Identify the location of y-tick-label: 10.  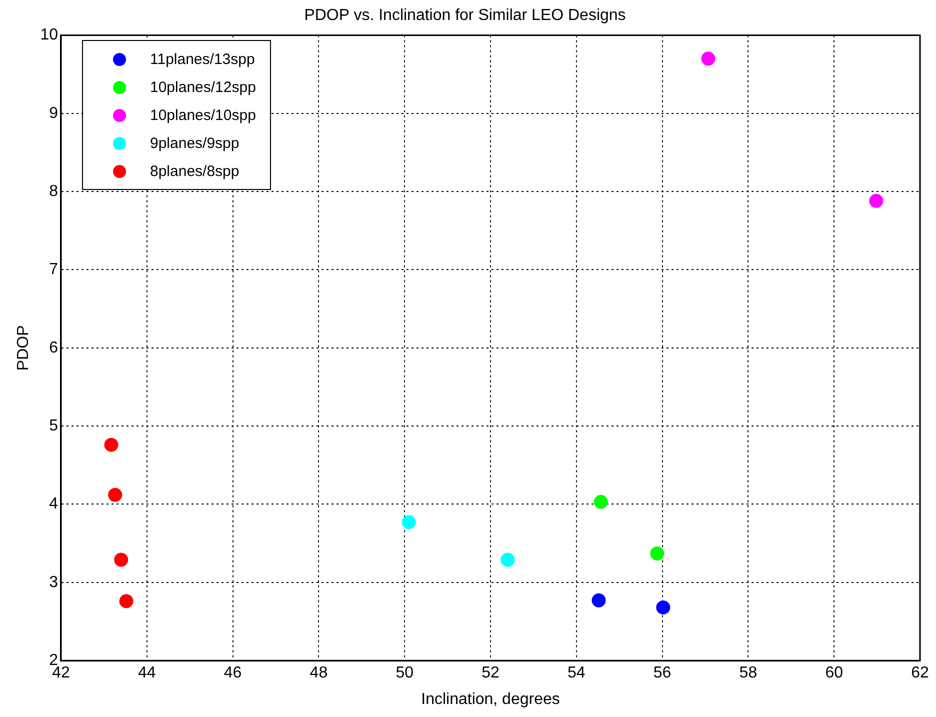
(49, 35).